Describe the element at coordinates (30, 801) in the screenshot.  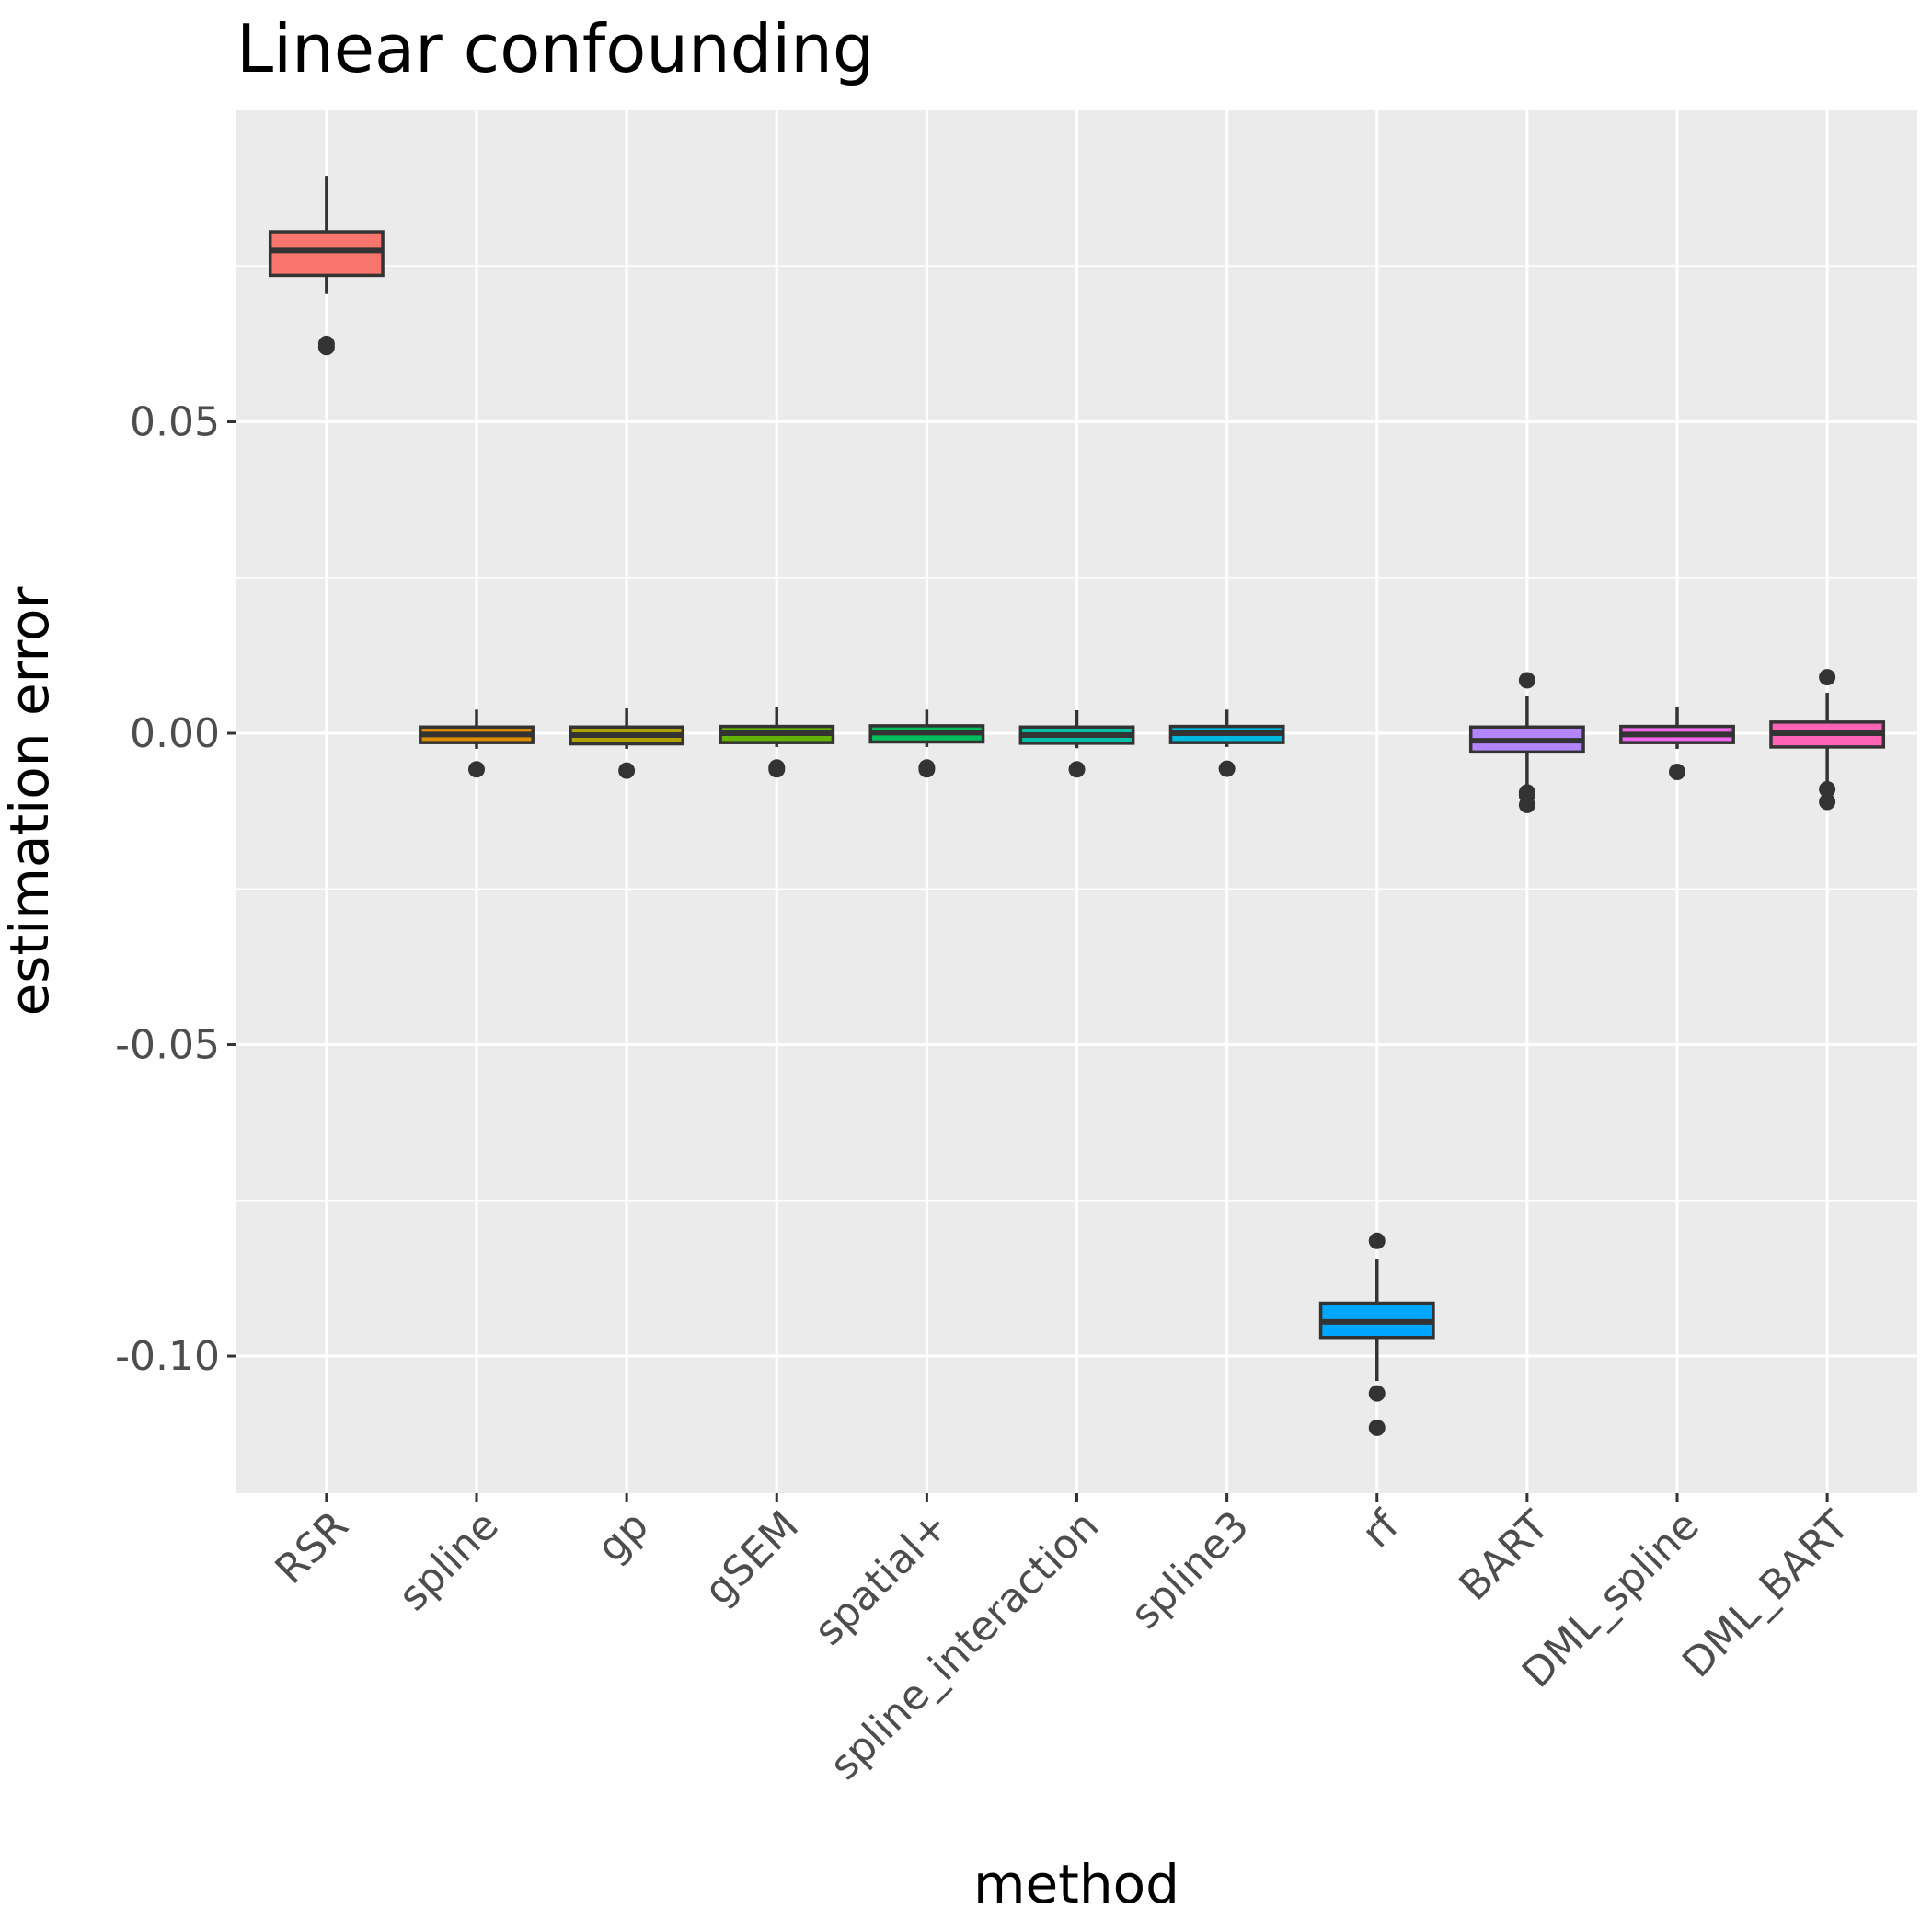
I see `y-axis-title: estimation error` at that location.